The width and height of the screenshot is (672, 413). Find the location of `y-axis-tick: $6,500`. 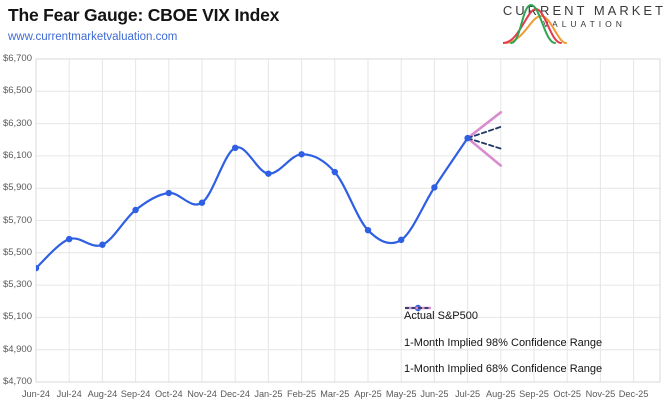

y-axis-tick: $6,500 is located at coordinates (17, 91).